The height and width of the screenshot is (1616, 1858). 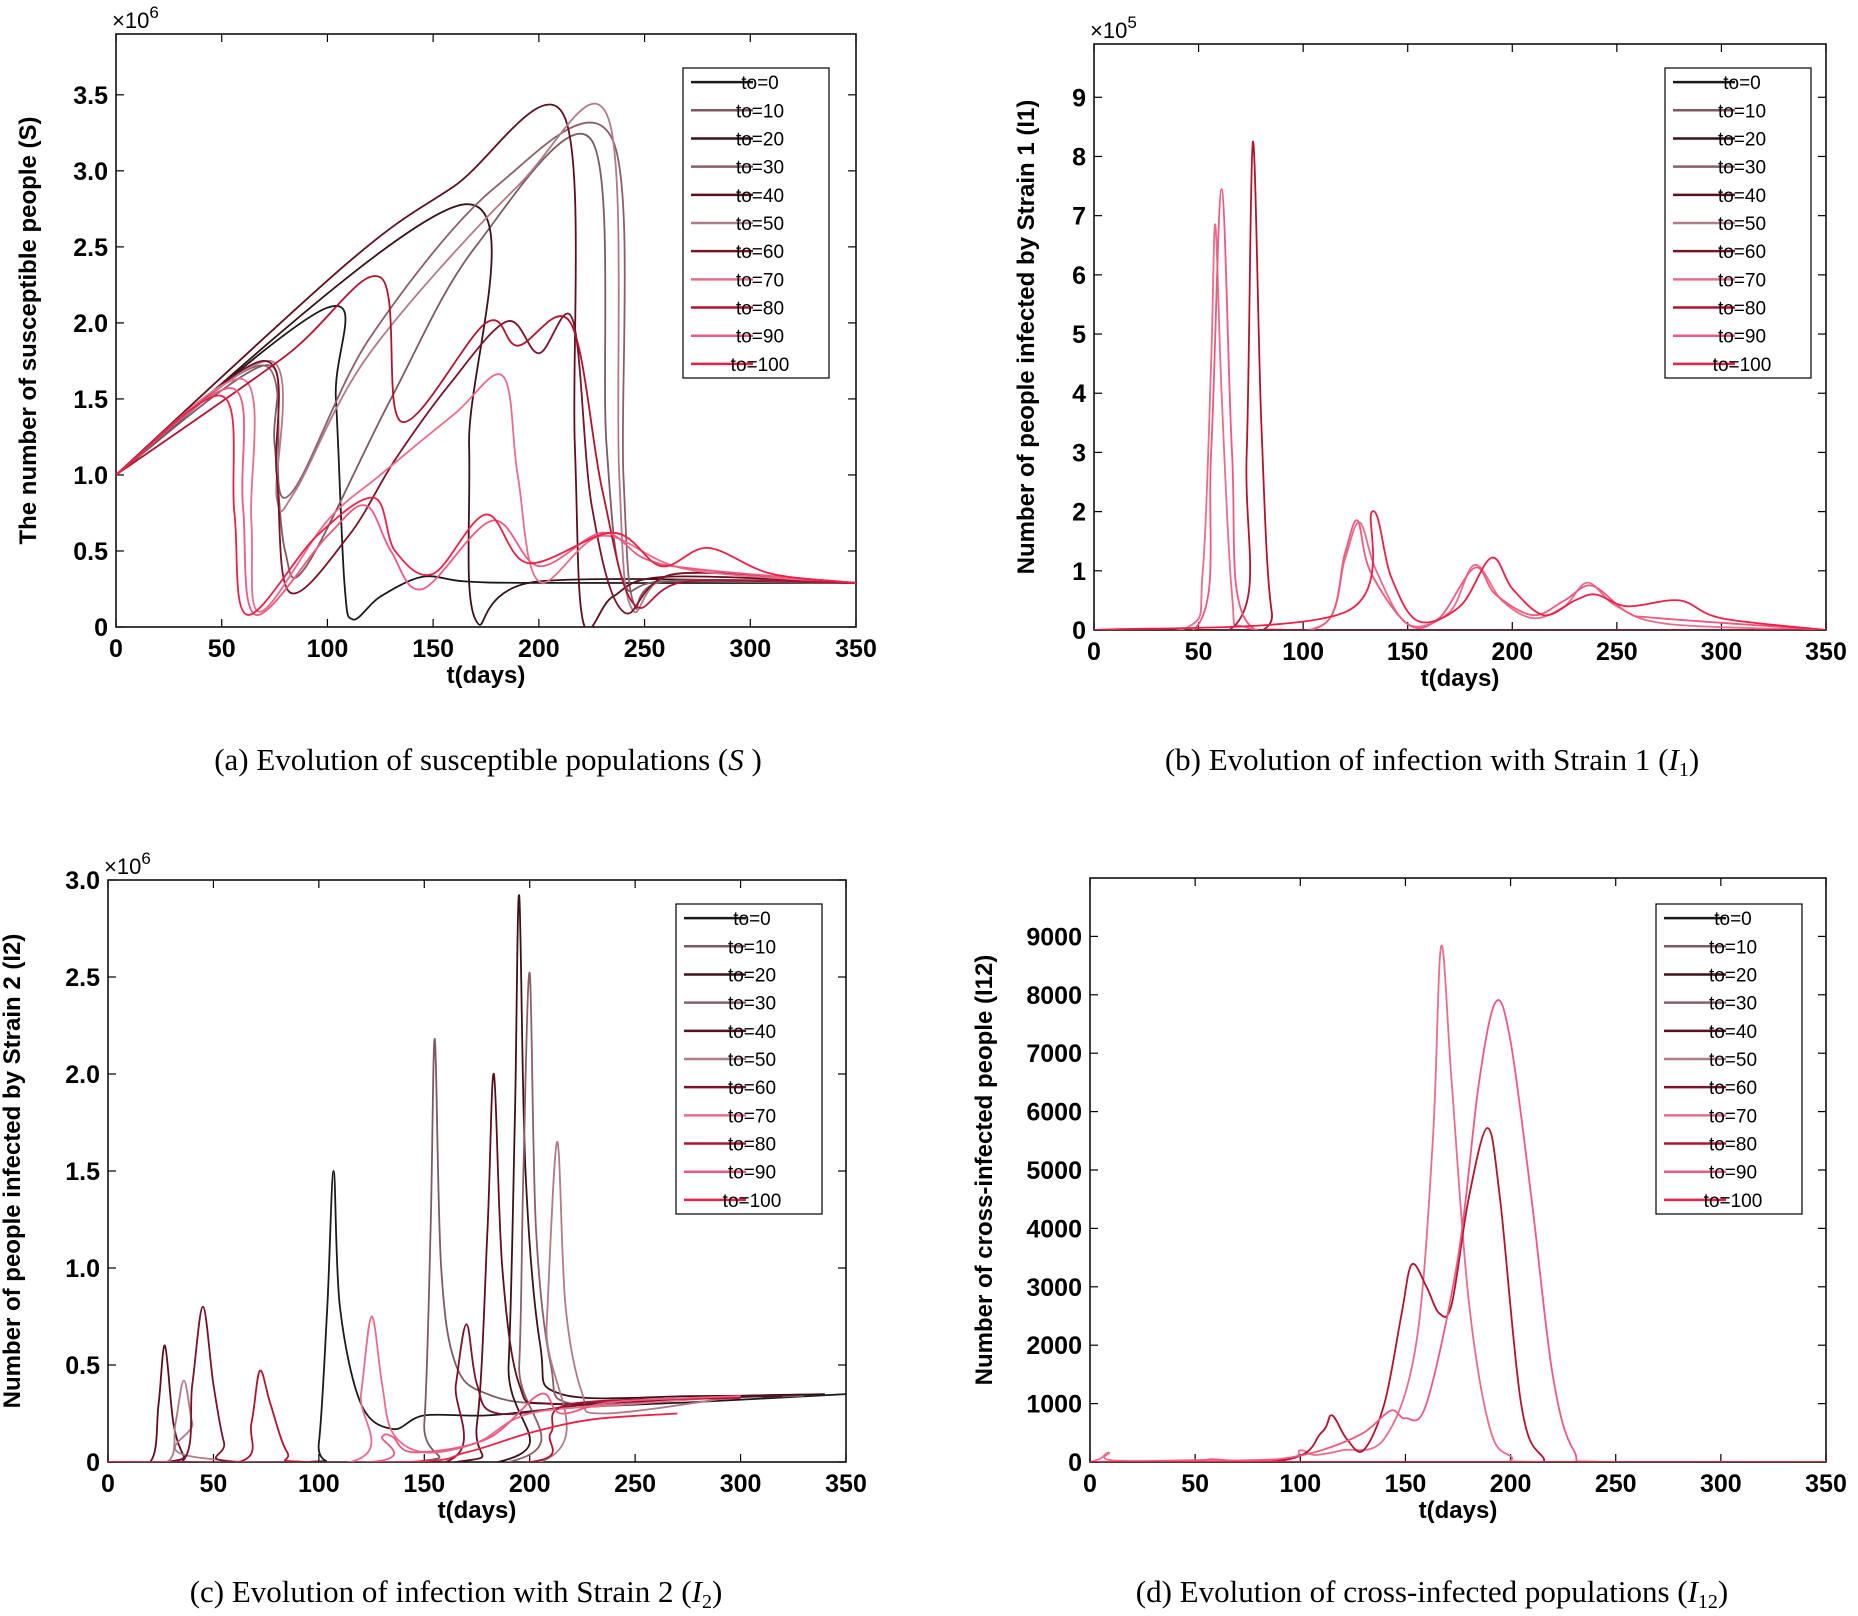 I want to click on y-axis-label: Number of cross-infected people (I12), so click(x=984, y=1170).